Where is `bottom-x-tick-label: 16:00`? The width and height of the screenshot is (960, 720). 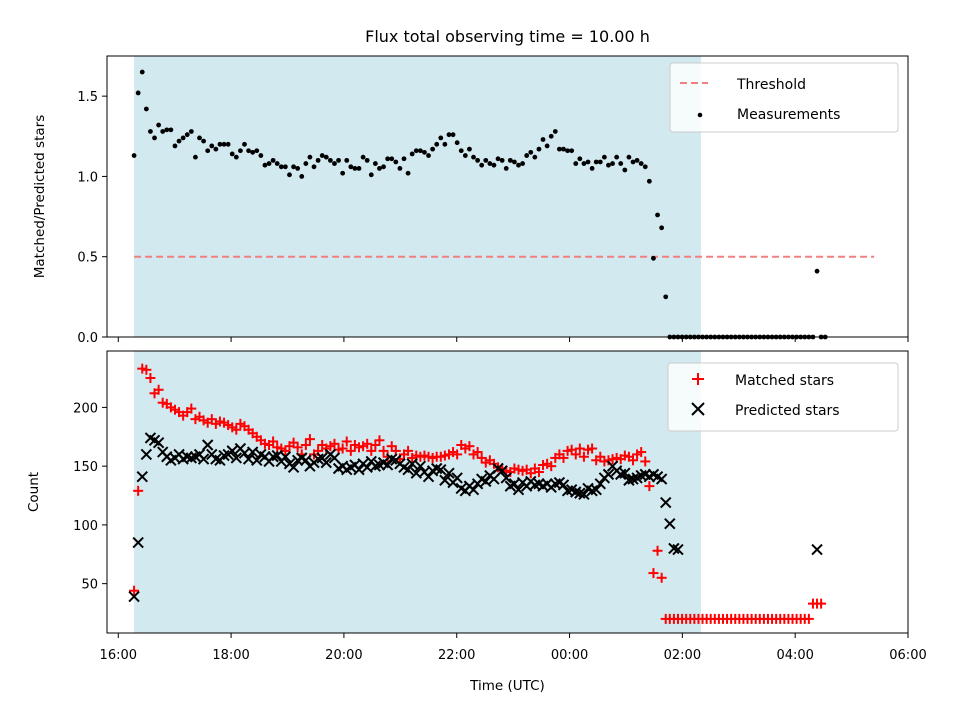 bottom-x-tick-label: 16:00 is located at coordinates (118, 655).